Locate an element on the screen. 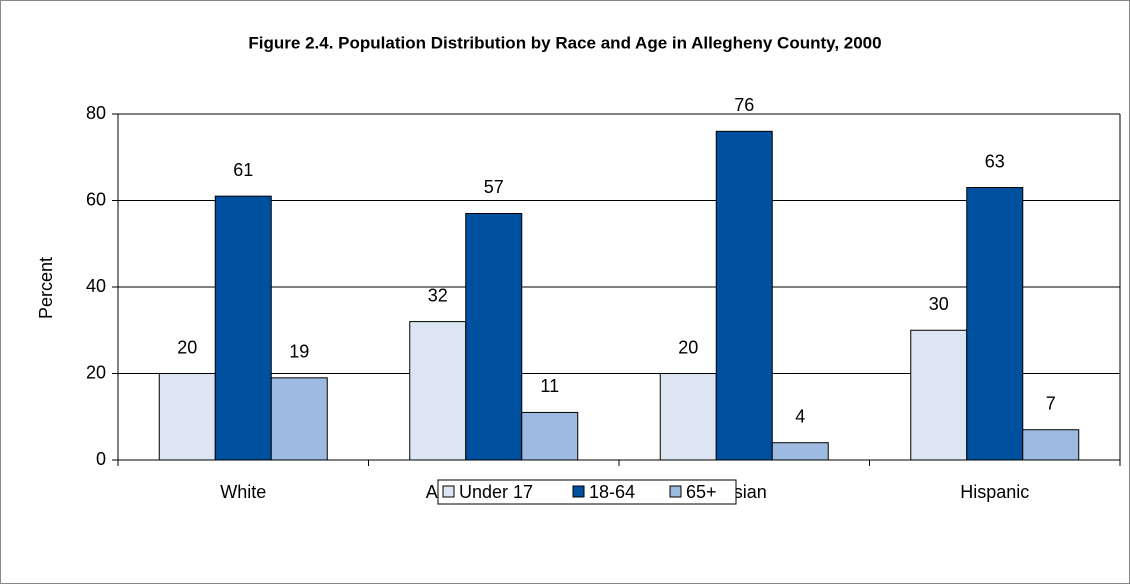 This screenshot has width=1130, height=584. y-tick-label: 20 is located at coordinates (96, 372).